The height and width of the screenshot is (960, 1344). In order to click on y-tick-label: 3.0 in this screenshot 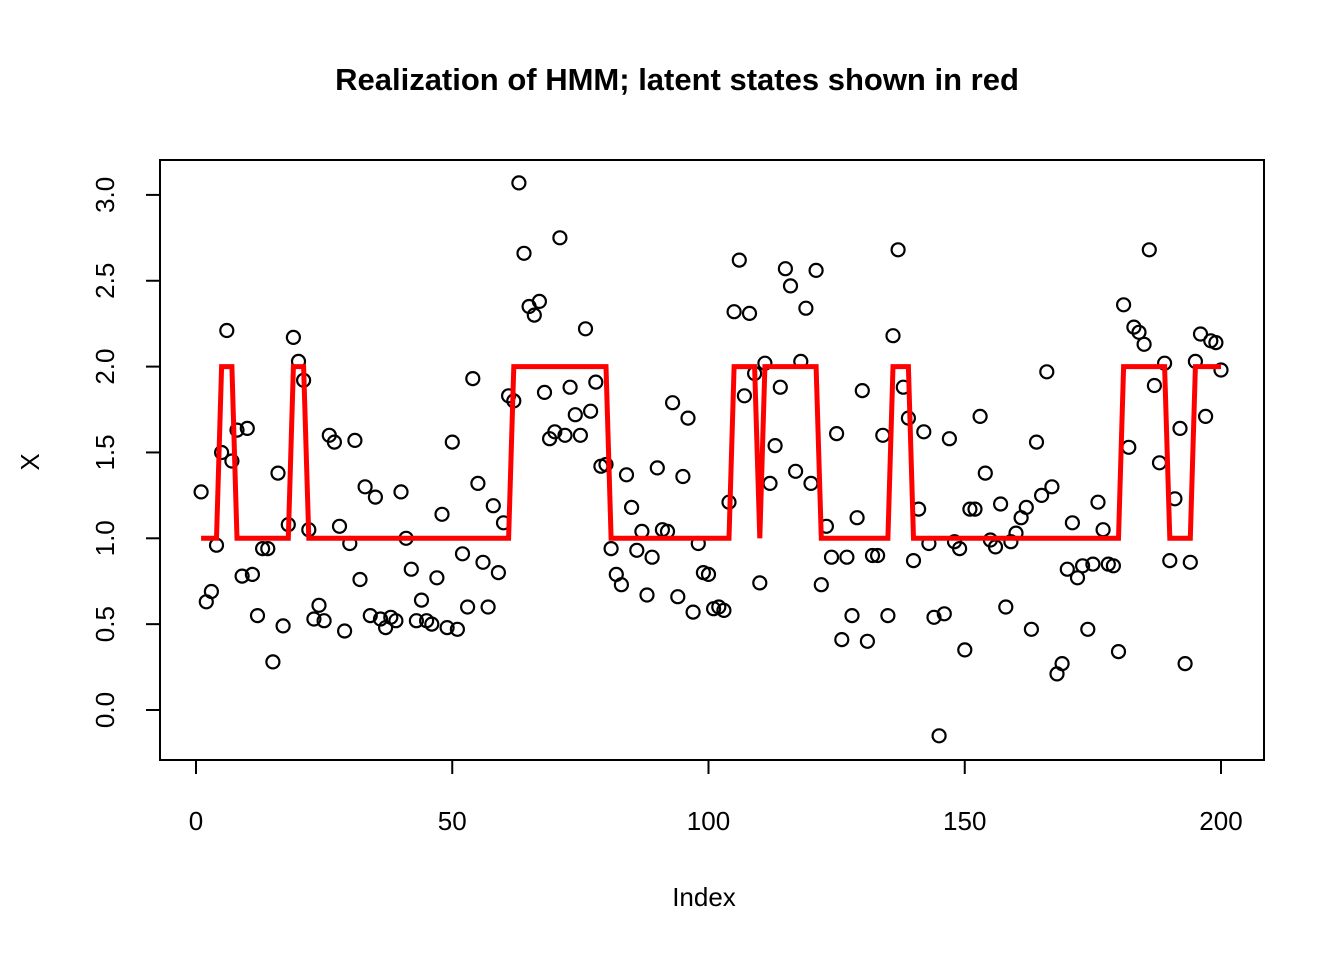, I will do `click(105, 195)`.